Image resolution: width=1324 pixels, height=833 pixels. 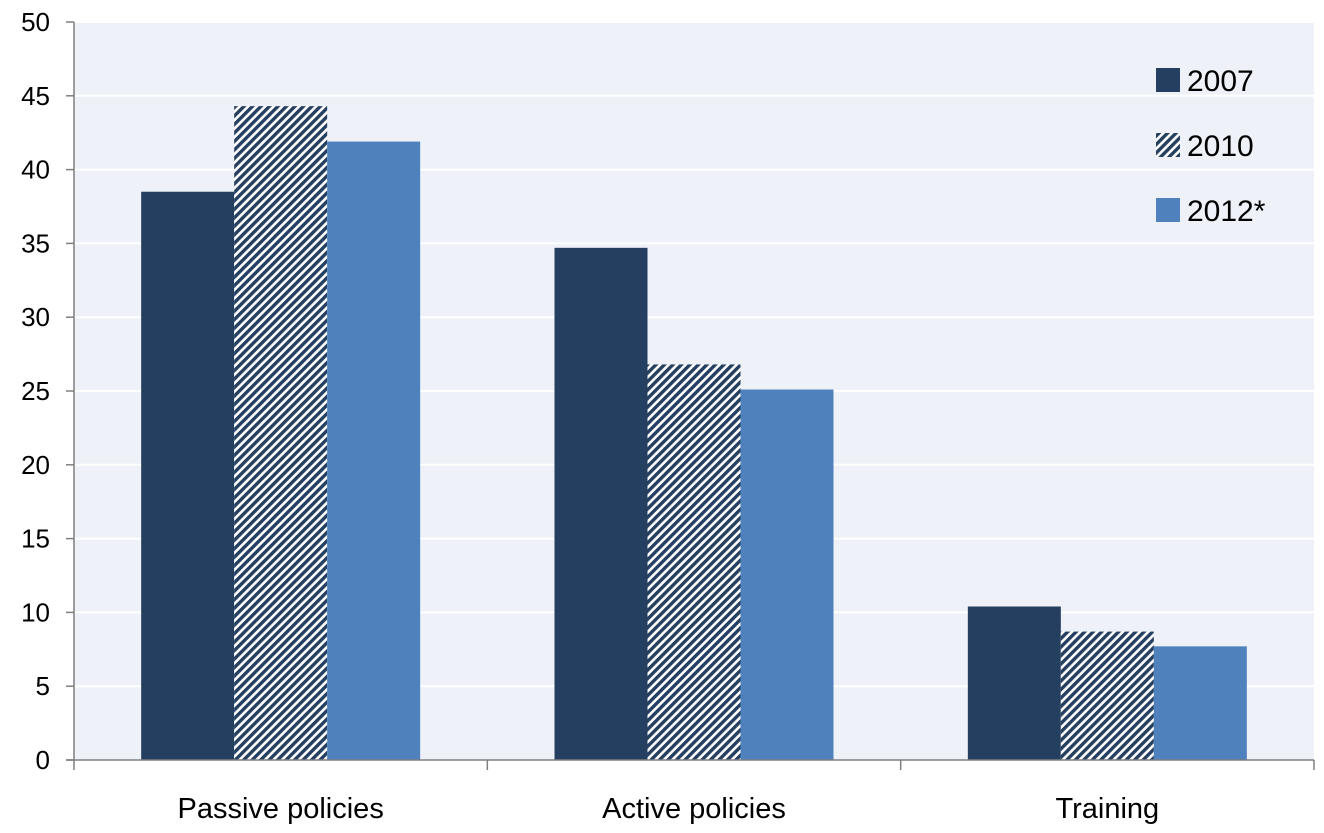 I want to click on x-tick-label: Active policies, so click(x=694, y=809).